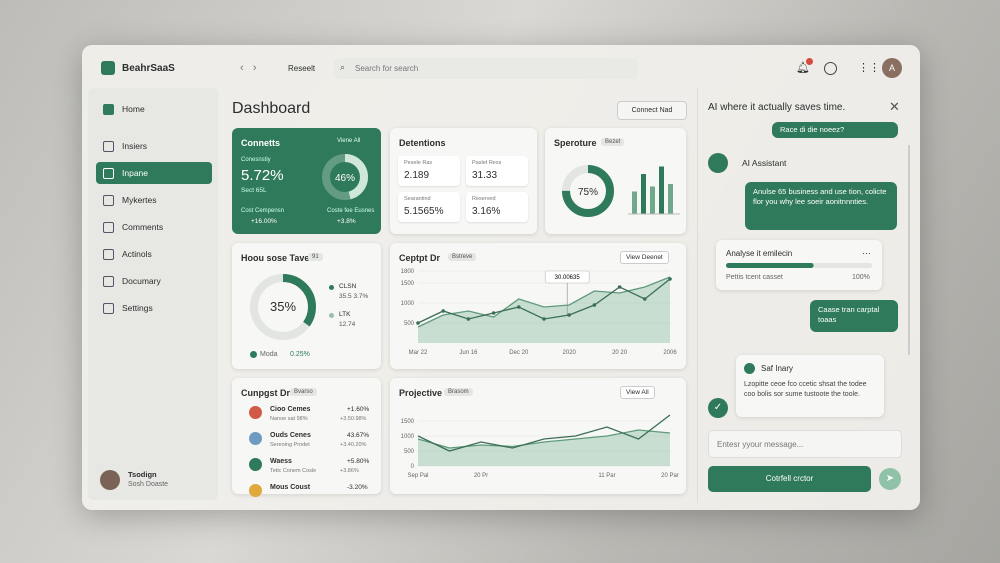 This screenshot has height=563, width=1000. What do you see at coordinates (759, 253) in the screenshot?
I see `task-title: Analyse it emilecin` at bounding box center [759, 253].